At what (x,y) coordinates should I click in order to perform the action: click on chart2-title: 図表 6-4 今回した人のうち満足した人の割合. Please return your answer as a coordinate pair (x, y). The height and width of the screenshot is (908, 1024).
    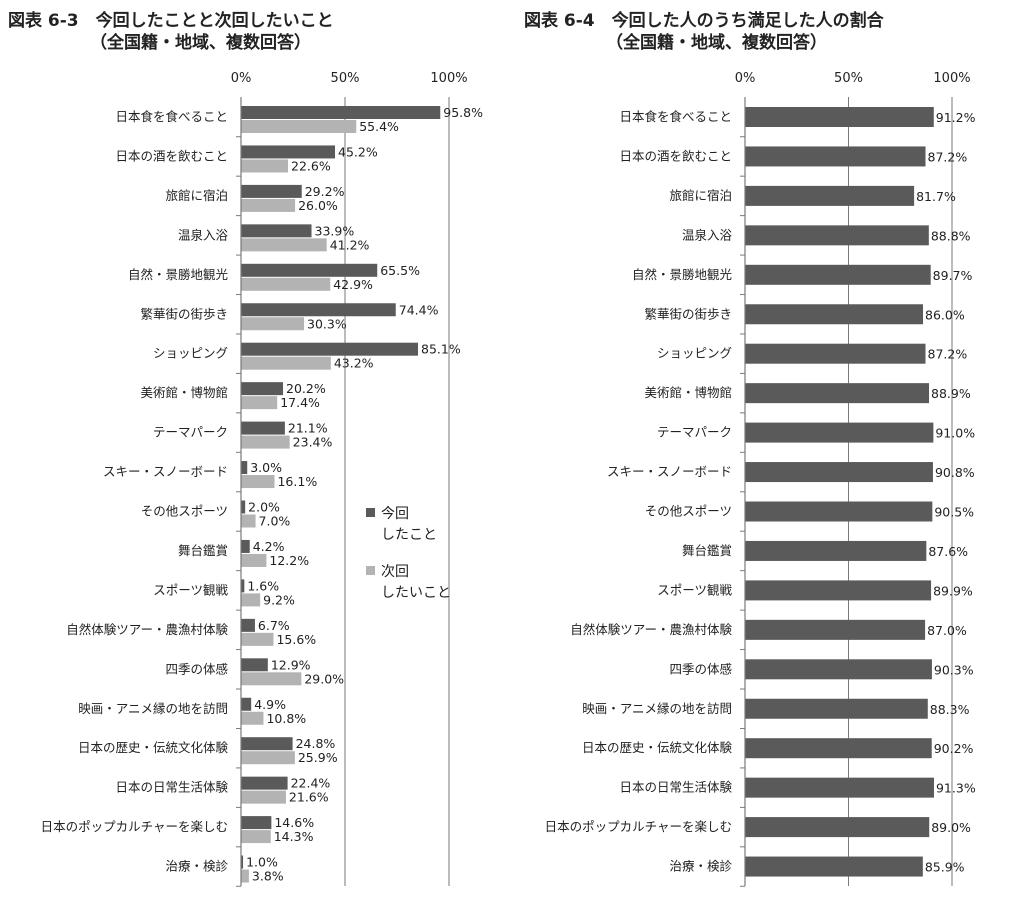
    Looking at the image, I should click on (704, 21).